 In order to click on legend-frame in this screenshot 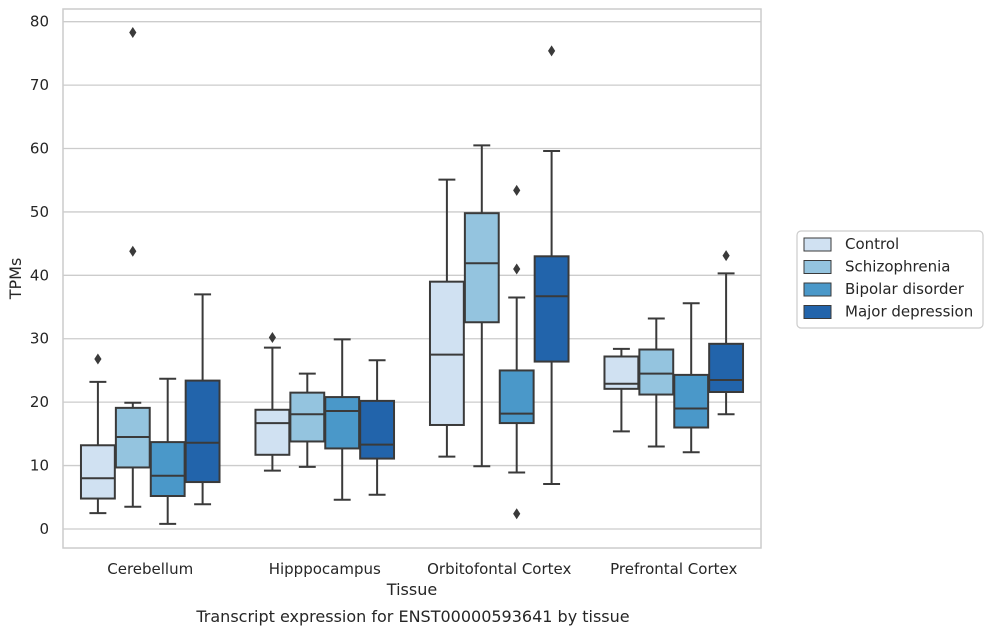, I will do `click(890, 279)`.